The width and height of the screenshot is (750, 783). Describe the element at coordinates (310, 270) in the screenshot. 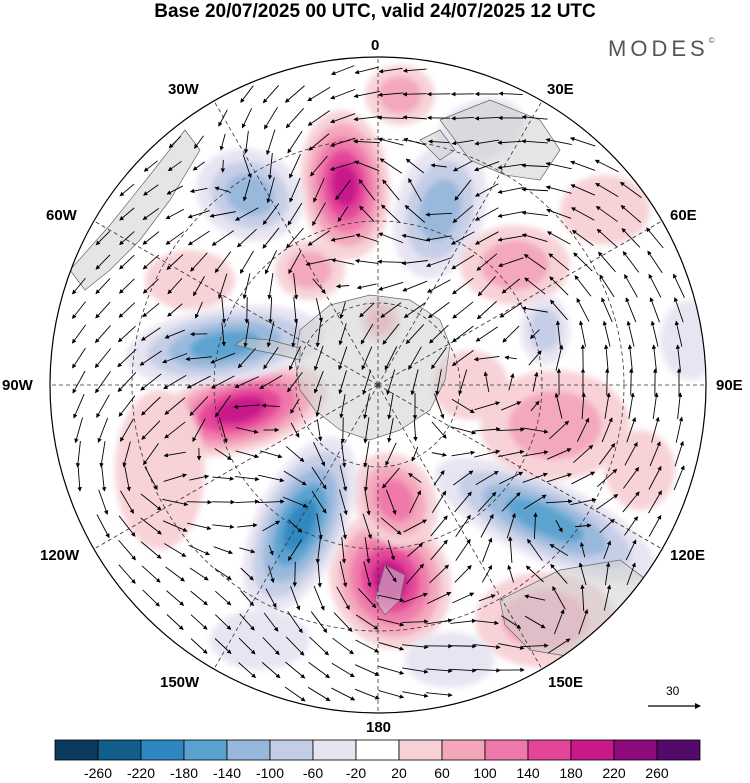

I see `pos-anomaly-e` at that location.